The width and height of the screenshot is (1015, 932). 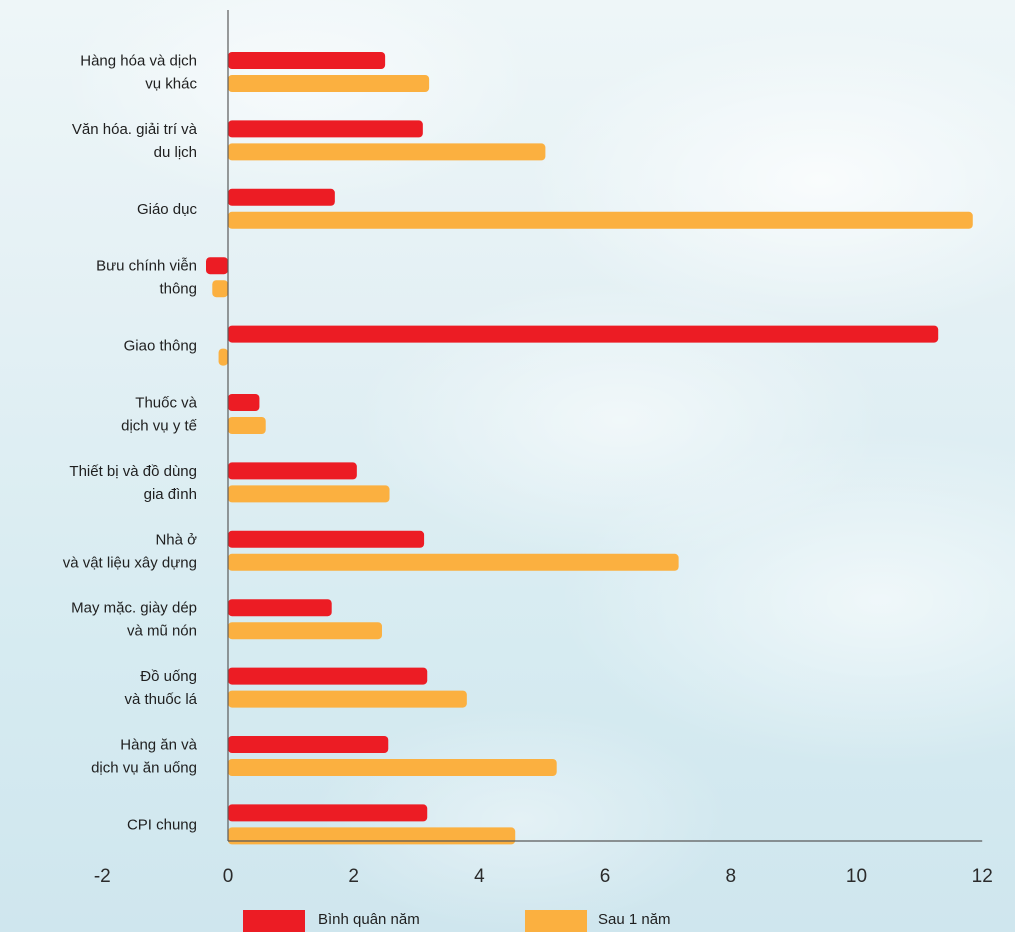 What do you see at coordinates (160, 699) in the screenshot?
I see `category-label: và thuốc lá` at bounding box center [160, 699].